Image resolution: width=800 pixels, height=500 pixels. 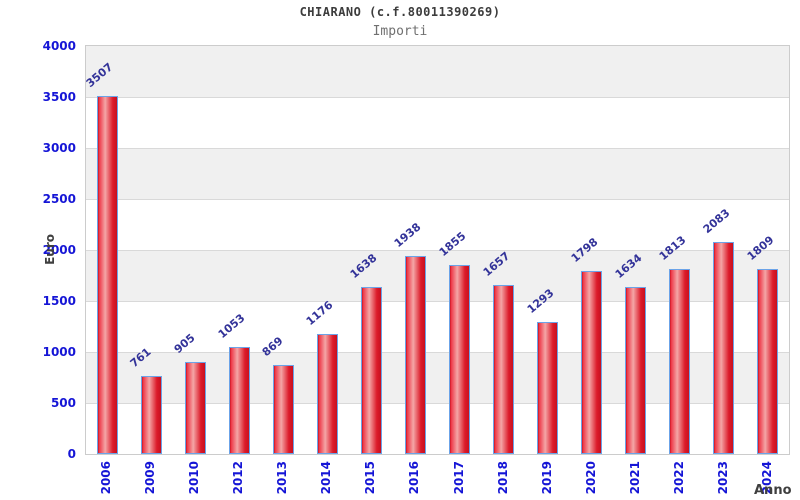 What do you see at coordinates (592, 362) in the screenshot?
I see `bar-2020` at bounding box center [592, 362].